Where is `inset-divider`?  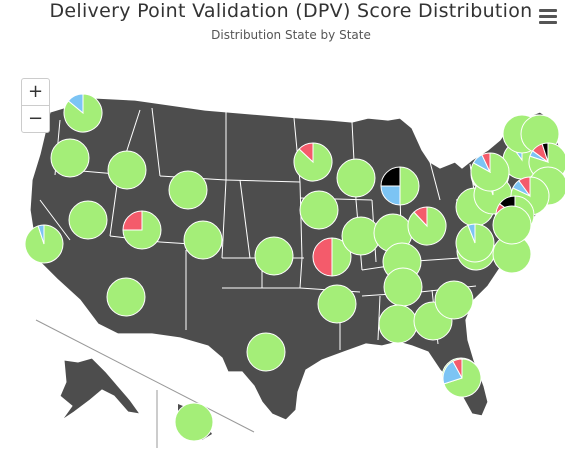 inset-divider is located at coordinates (145, 376).